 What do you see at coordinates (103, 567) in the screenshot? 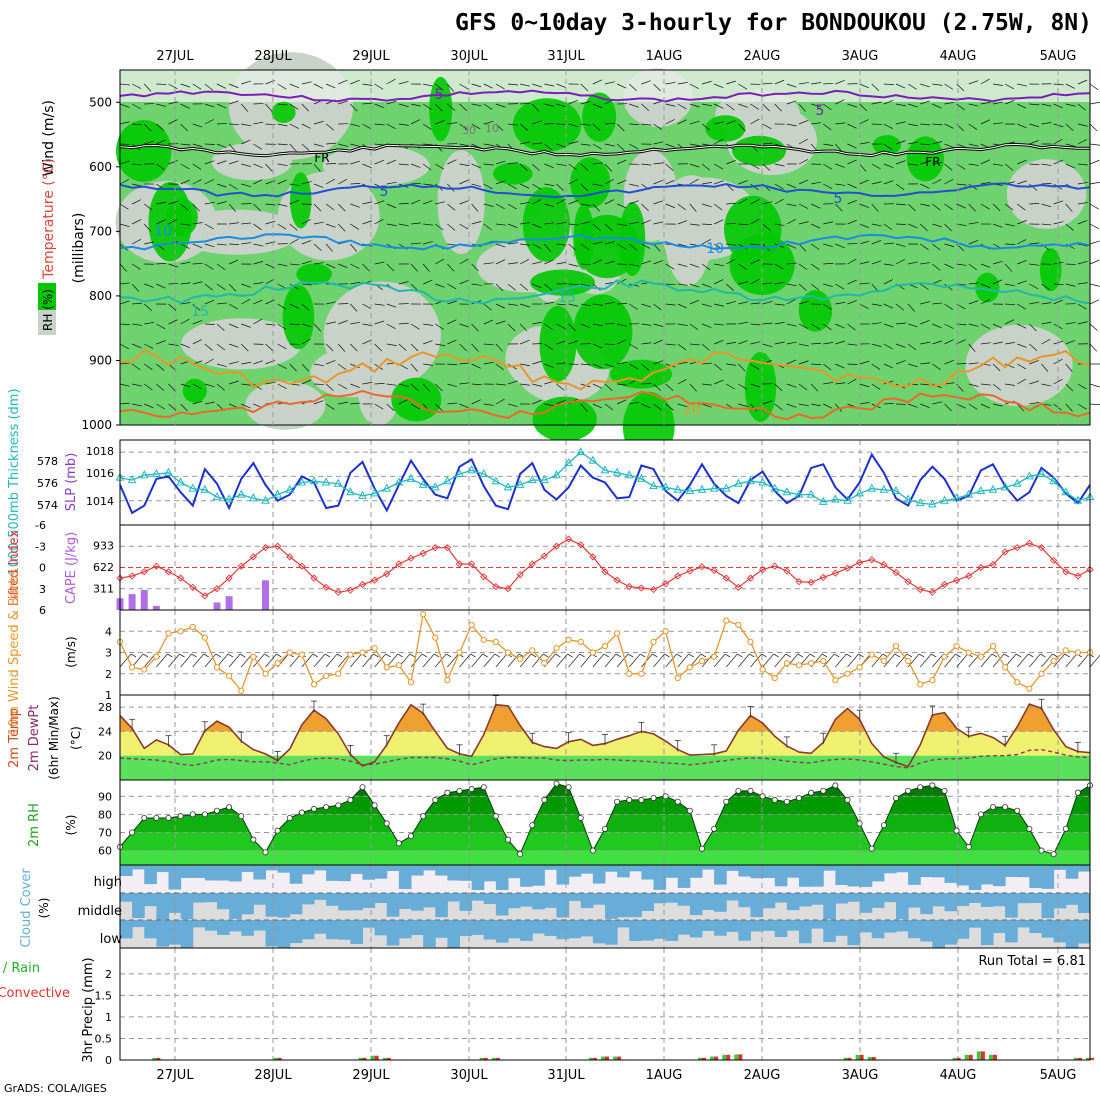
I see `cape-tick-label: 622` at bounding box center [103, 567].